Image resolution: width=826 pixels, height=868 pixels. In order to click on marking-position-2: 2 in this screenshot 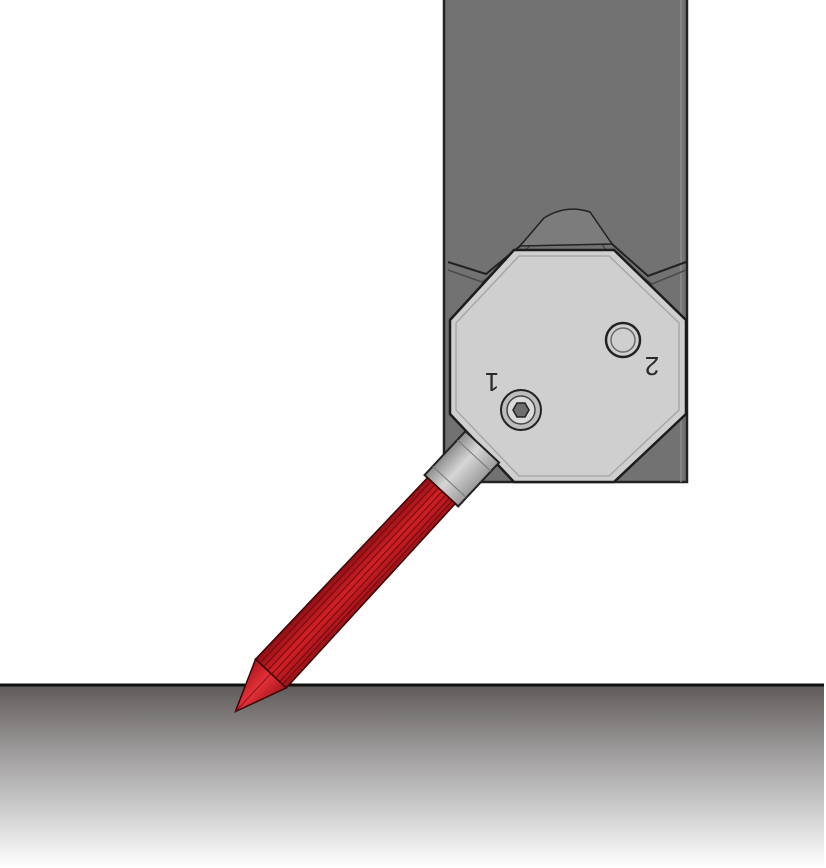, I will do `click(652, 366)`.